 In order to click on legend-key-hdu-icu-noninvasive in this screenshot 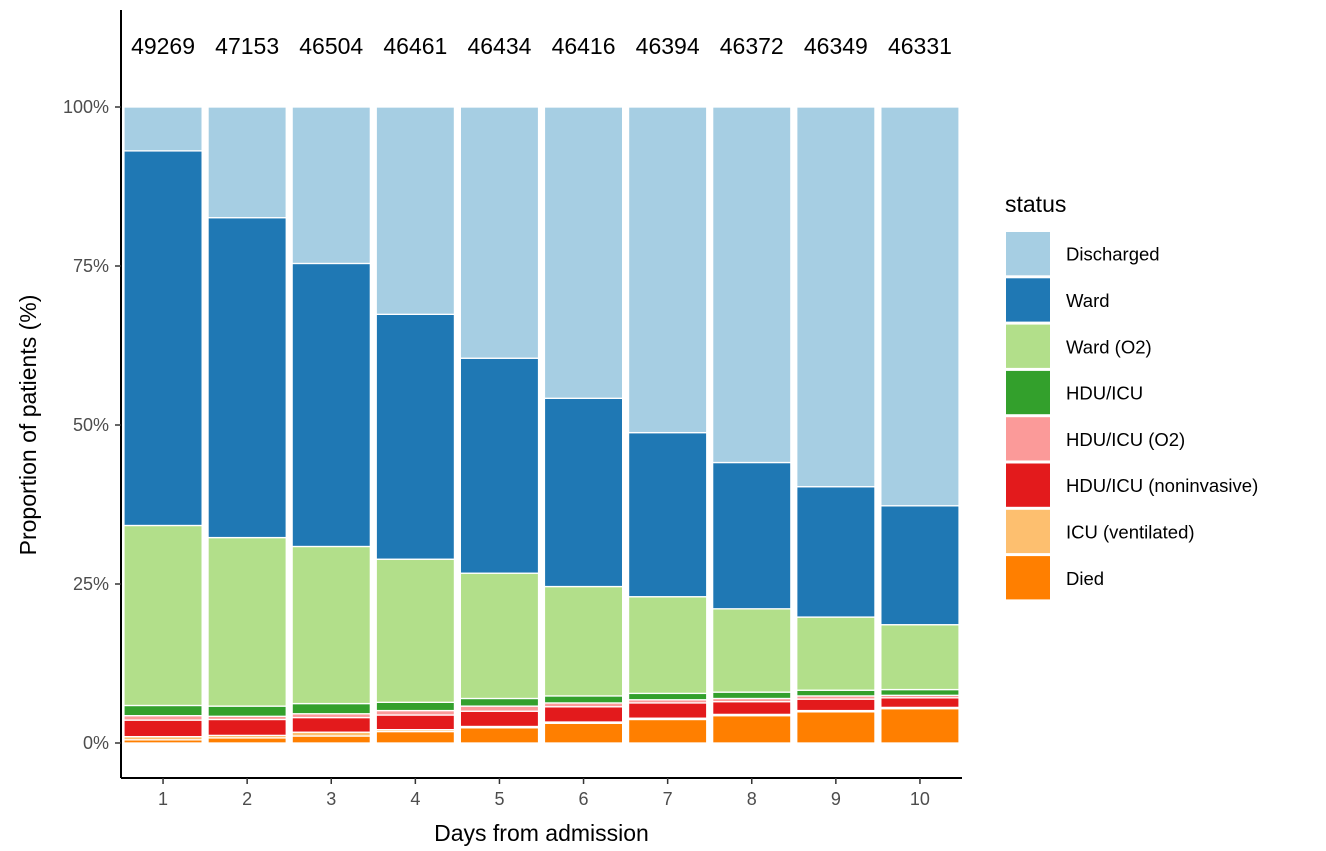, I will do `click(1028, 485)`.